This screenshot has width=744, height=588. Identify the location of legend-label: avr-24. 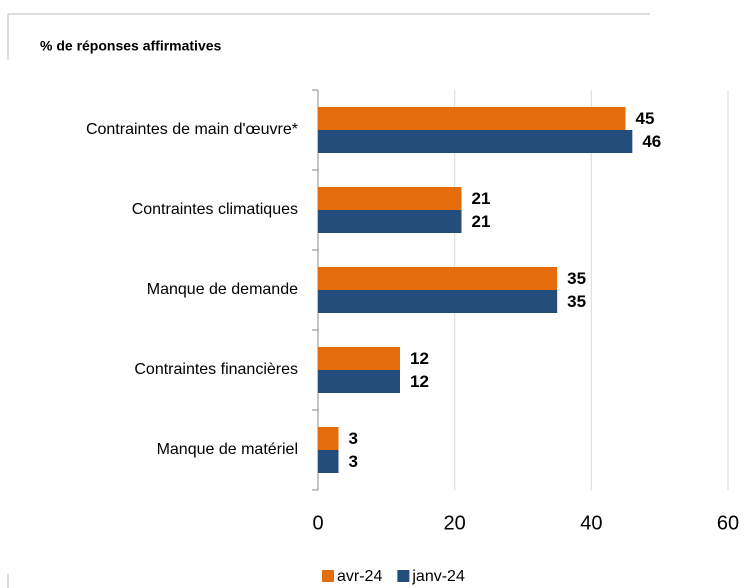
(359, 576).